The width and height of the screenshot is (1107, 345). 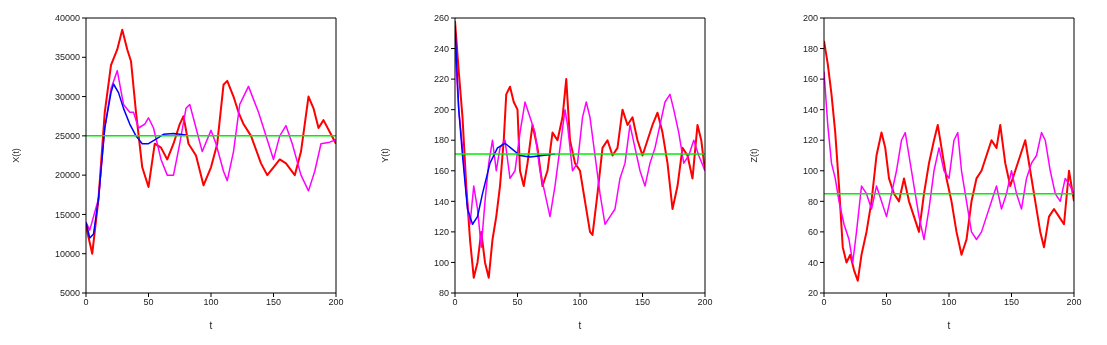 What do you see at coordinates (16, 155) in the screenshot?
I see `y-axis-title: X(t)` at bounding box center [16, 155].